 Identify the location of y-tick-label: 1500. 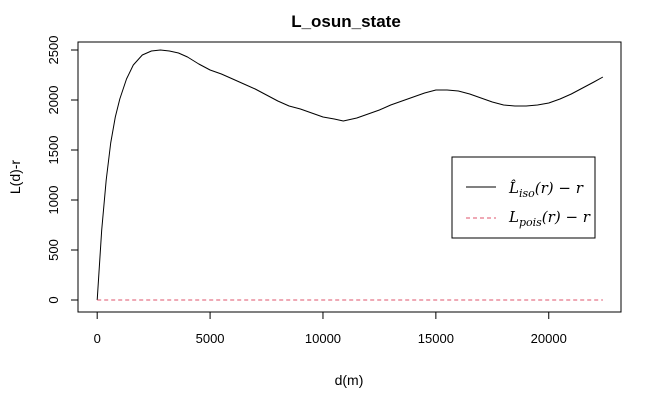
(53, 150).